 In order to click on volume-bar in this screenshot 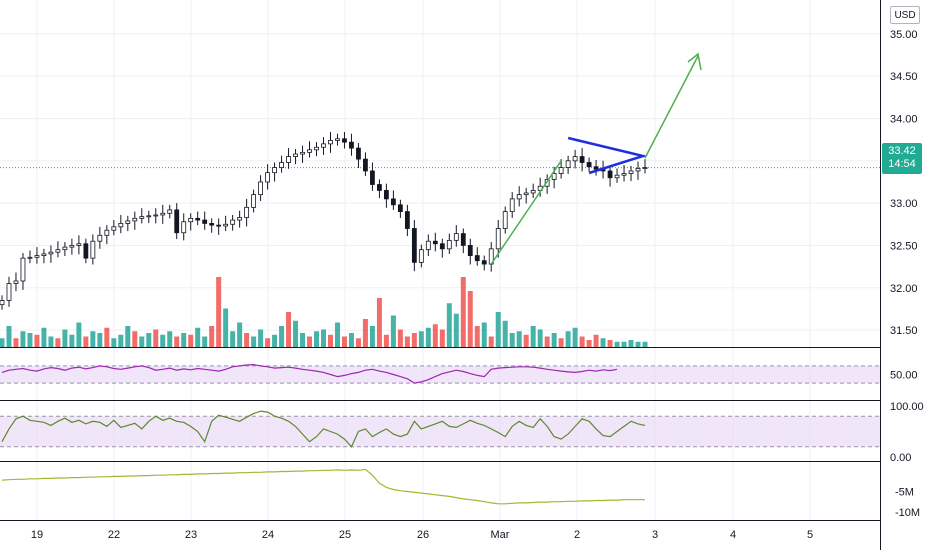, I will do `click(142, 341)`.